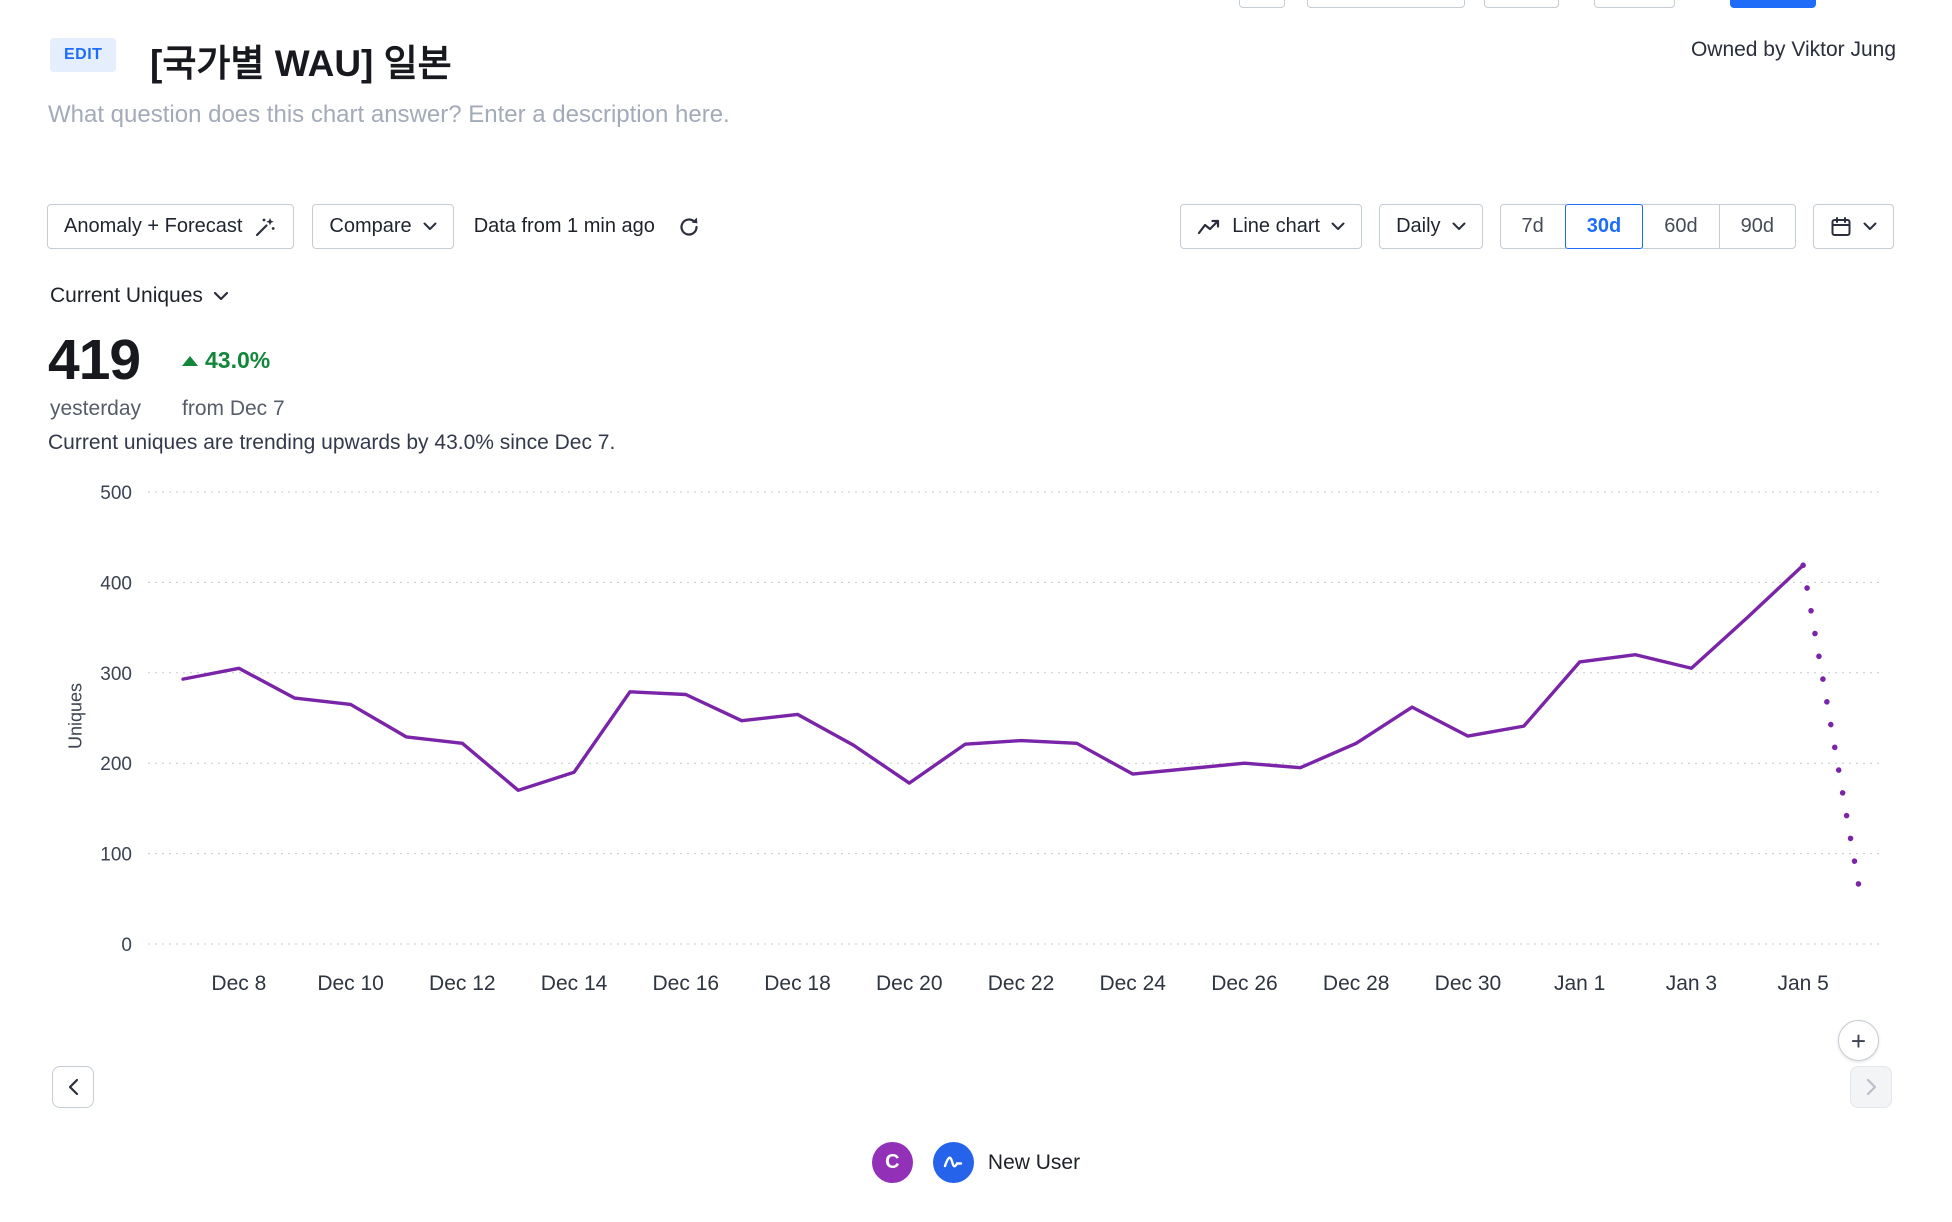  I want to click on wand-sparkles-icon, so click(265, 227).